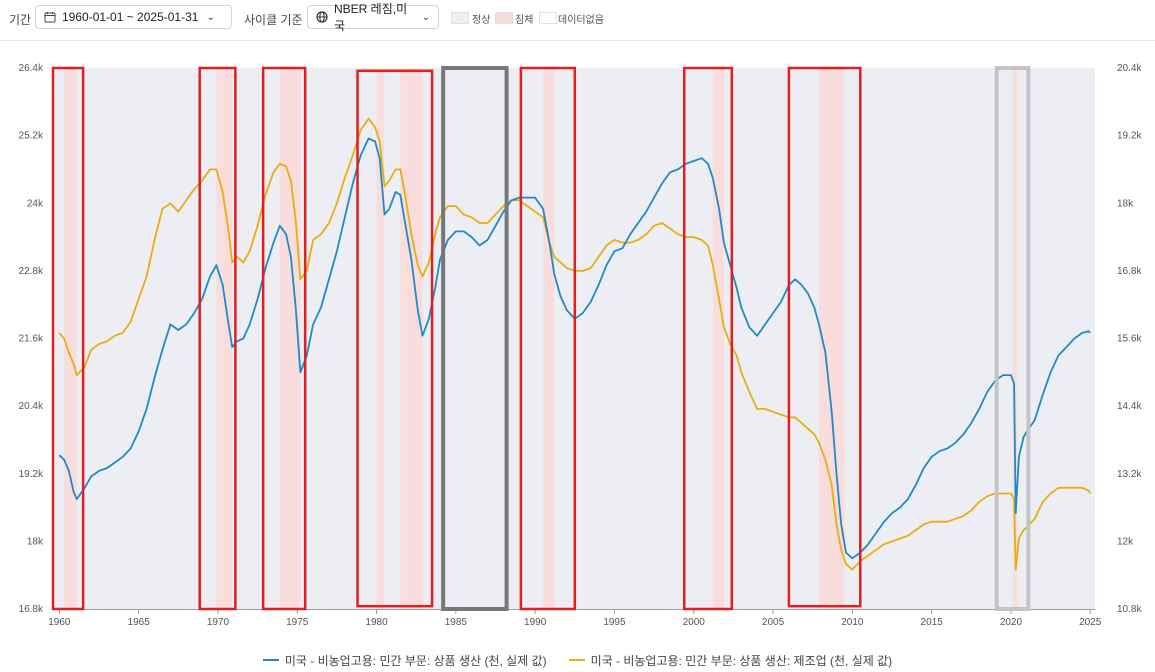 The image size is (1155, 672). Describe the element at coordinates (1011, 622) in the screenshot. I see `x-tick-label: 2020` at that location.